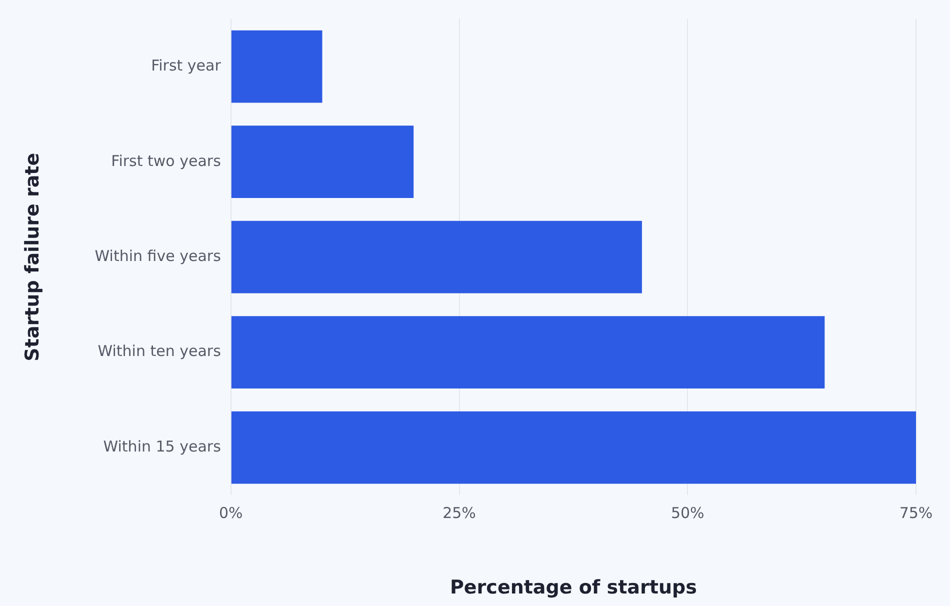  Describe the element at coordinates (459, 513) in the screenshot. I see `x-tick-label: 25%` at that location.